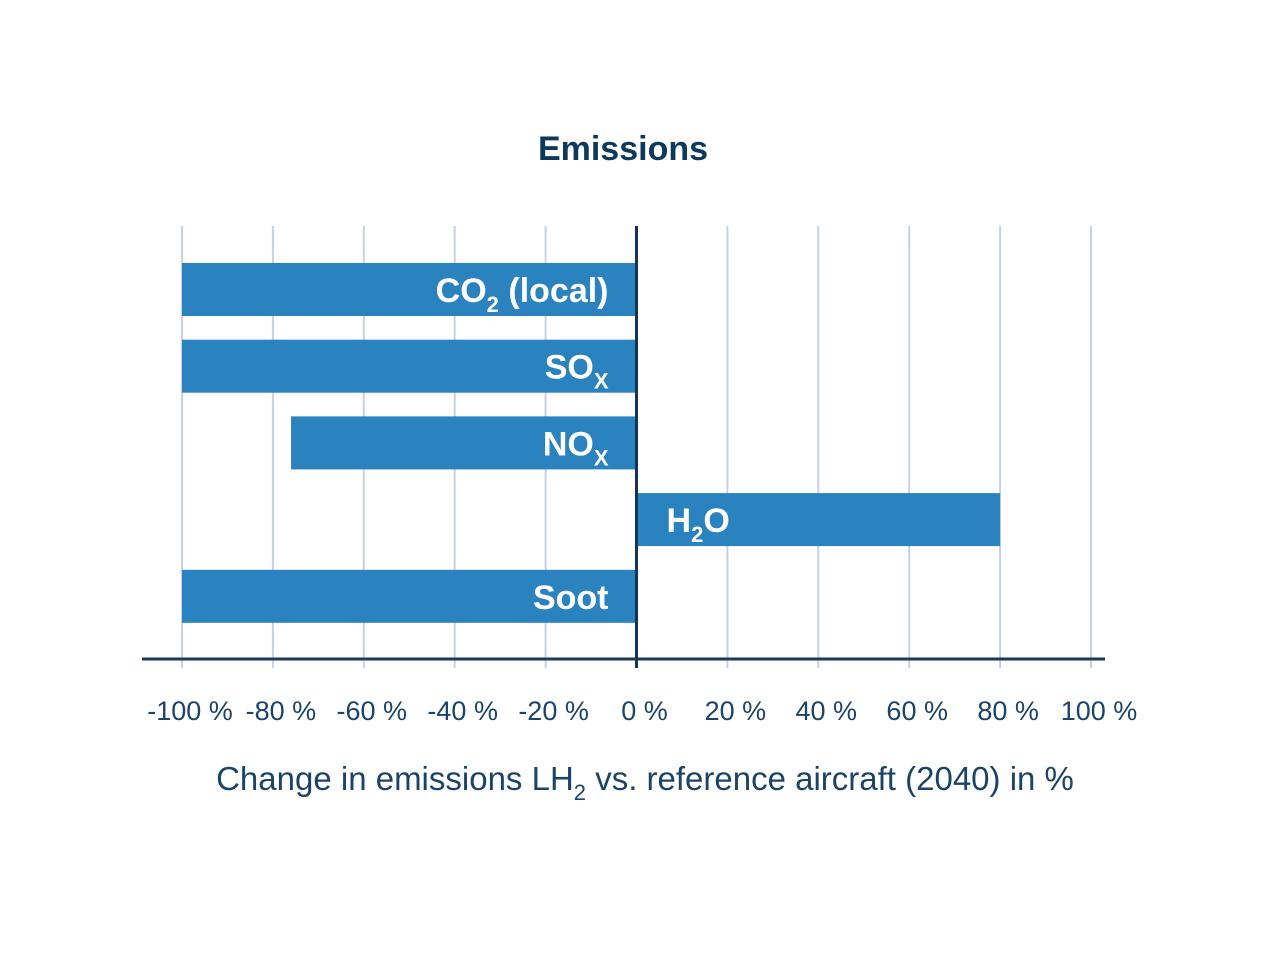  What do you see at coordinates (917, 711) in the screenshot?
I see `x-tick-label: 60 %` at bounding box center [917, 711].